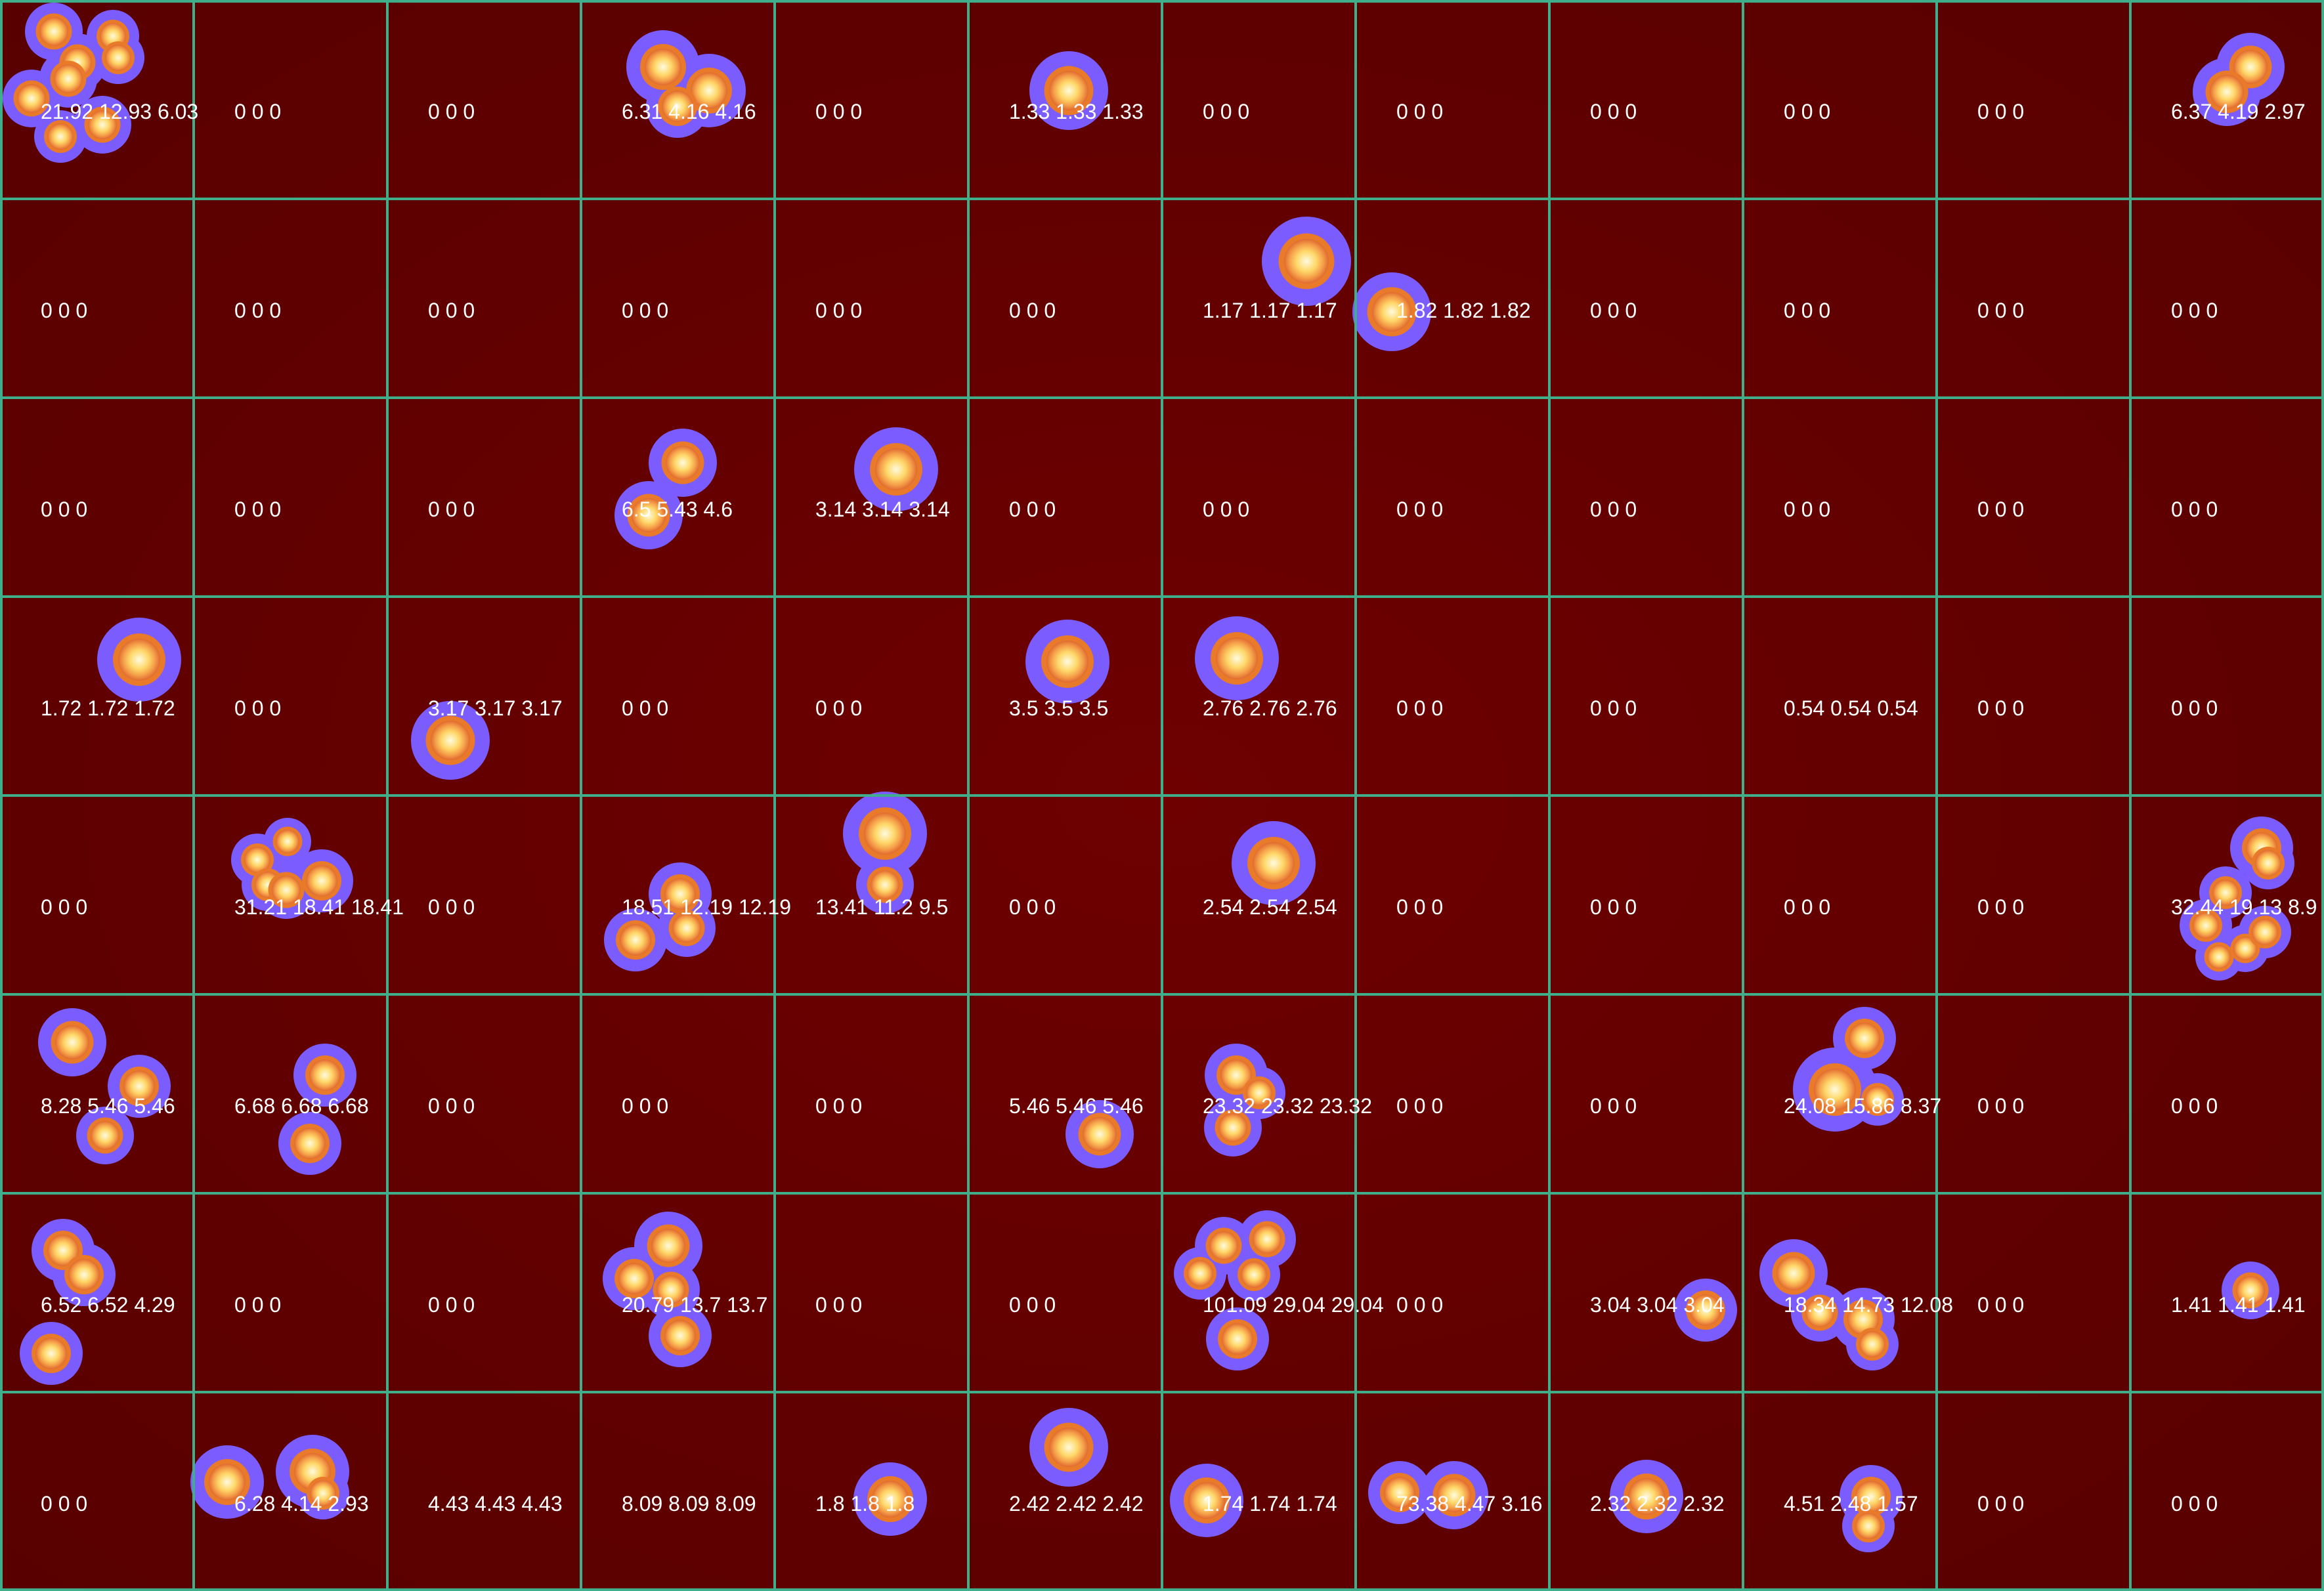  I want to click on cell-label: 20.79 13.7 13.7, so click(695, 1305).